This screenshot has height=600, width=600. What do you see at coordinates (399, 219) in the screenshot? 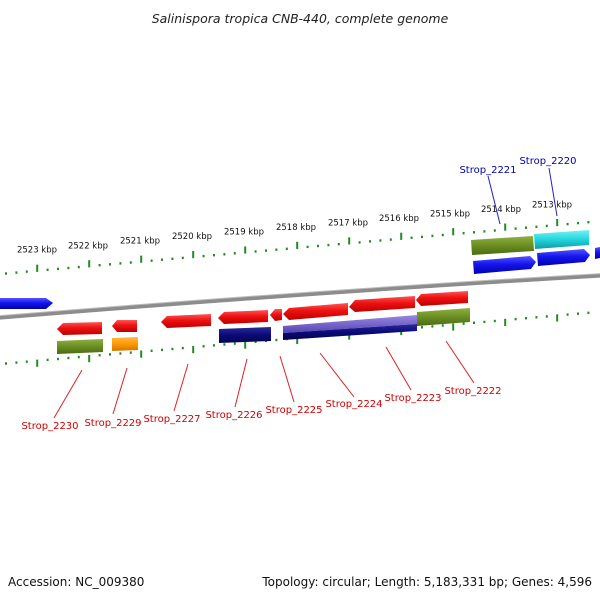
I see `kbp-label: 2516 kbp` at bounding box center [399, 219].